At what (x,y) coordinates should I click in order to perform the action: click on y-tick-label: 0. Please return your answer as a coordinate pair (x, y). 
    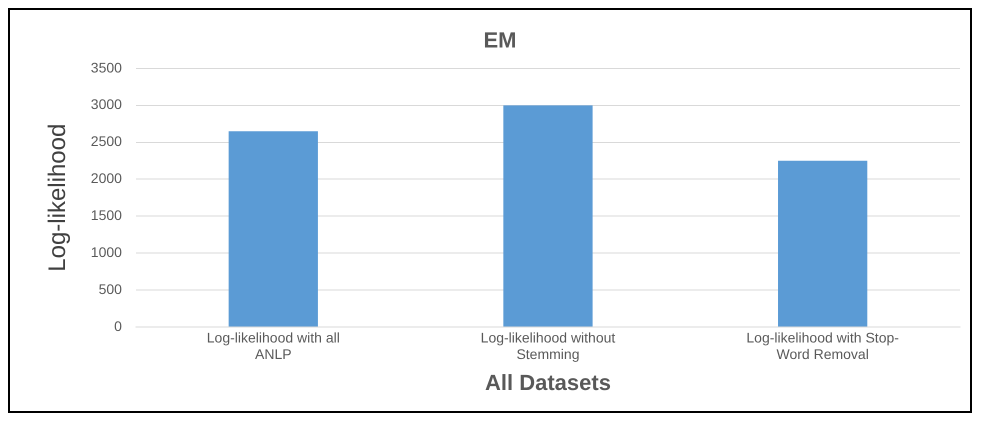
    Looking at the image, I should click on (118, 326).